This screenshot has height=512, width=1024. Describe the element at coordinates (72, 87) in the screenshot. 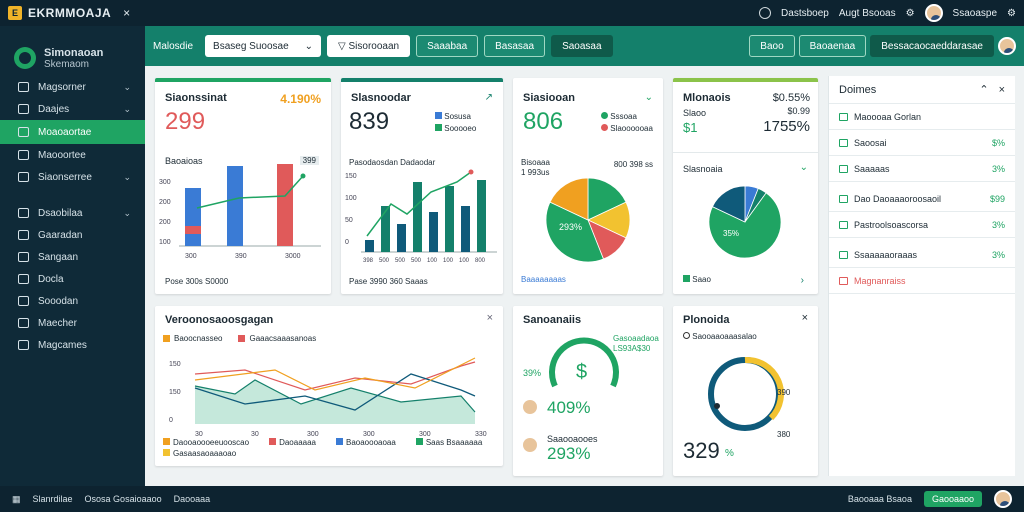

I see `sidebar-item: Magsorner ⌄` at that location.